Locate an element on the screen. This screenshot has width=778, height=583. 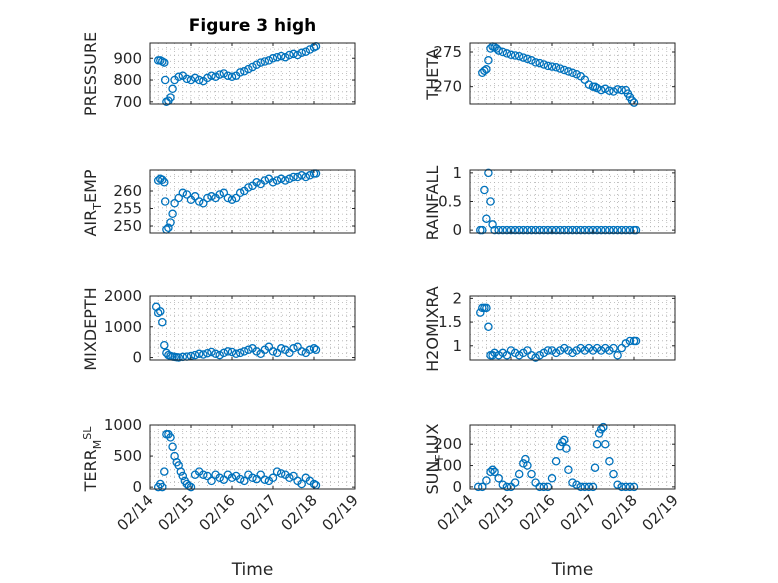
y-axis-label: AIRTEMP is located at coordinates (92, 202).